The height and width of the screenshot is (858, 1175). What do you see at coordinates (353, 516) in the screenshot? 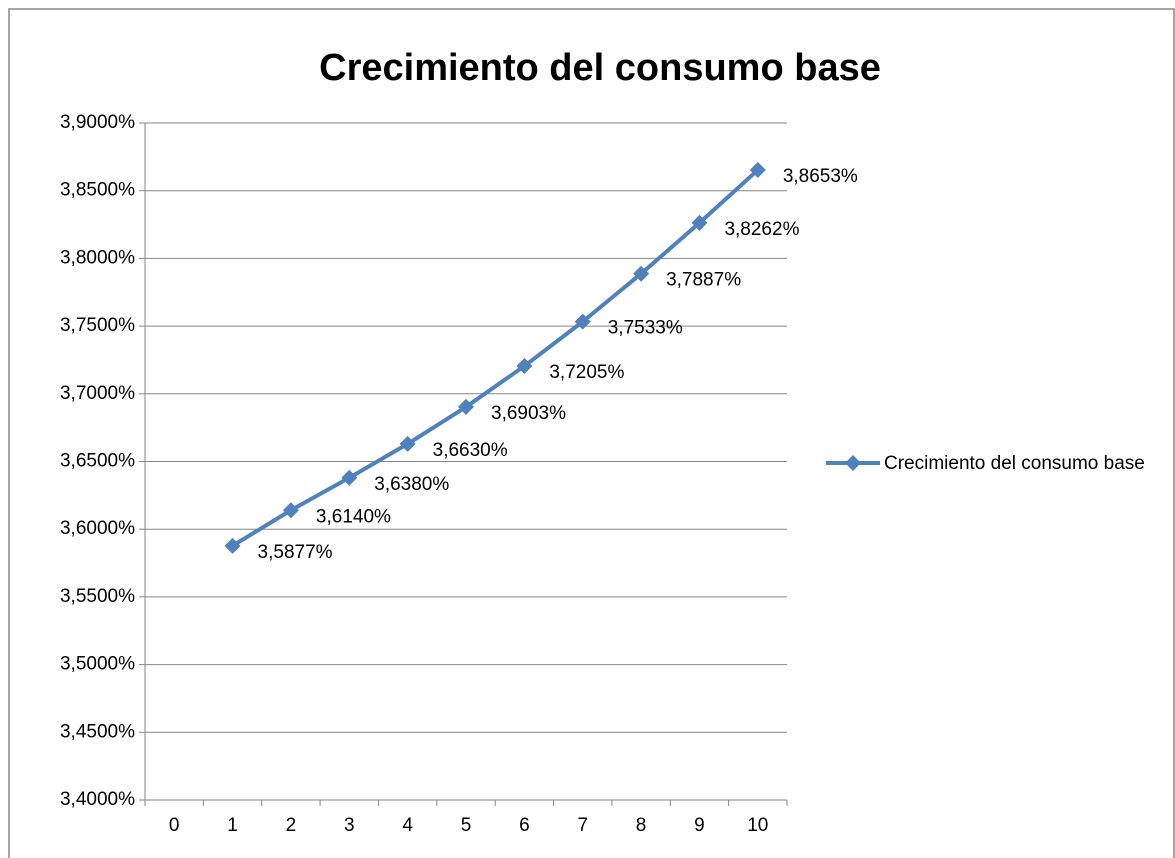
I see `data-label: 3,6140%` at bounding box center [353, 516].